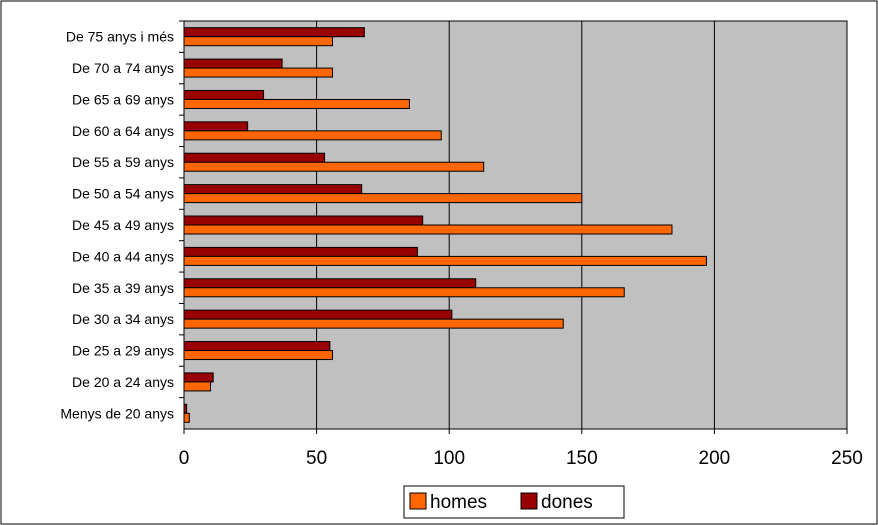  Describe the element at coordinates (449, 458) in the screenshot. I see `x-tick-label-100: 100` at that location.